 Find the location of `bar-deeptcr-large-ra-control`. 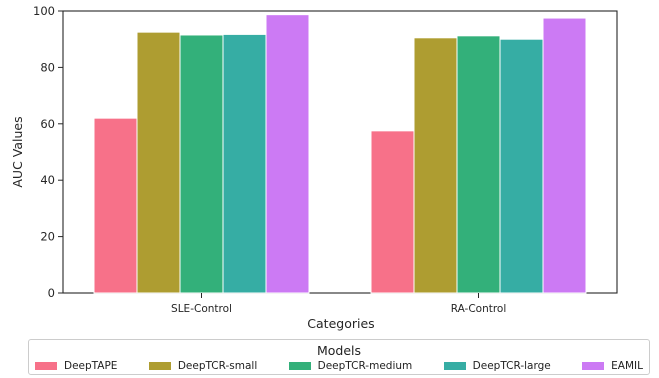

bar-deeptcr-large-ra-control is located at coordinates (521, 166).